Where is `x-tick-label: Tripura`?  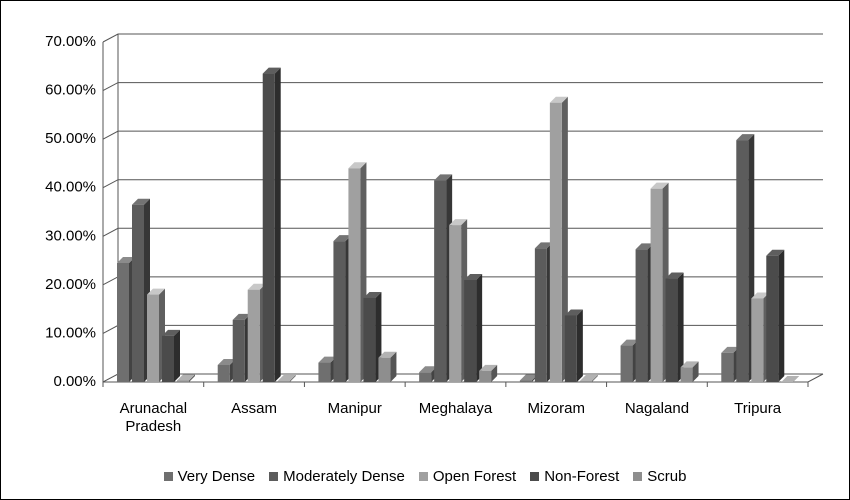 x-tick-label: Tripura is located at coordinates (758, 408).